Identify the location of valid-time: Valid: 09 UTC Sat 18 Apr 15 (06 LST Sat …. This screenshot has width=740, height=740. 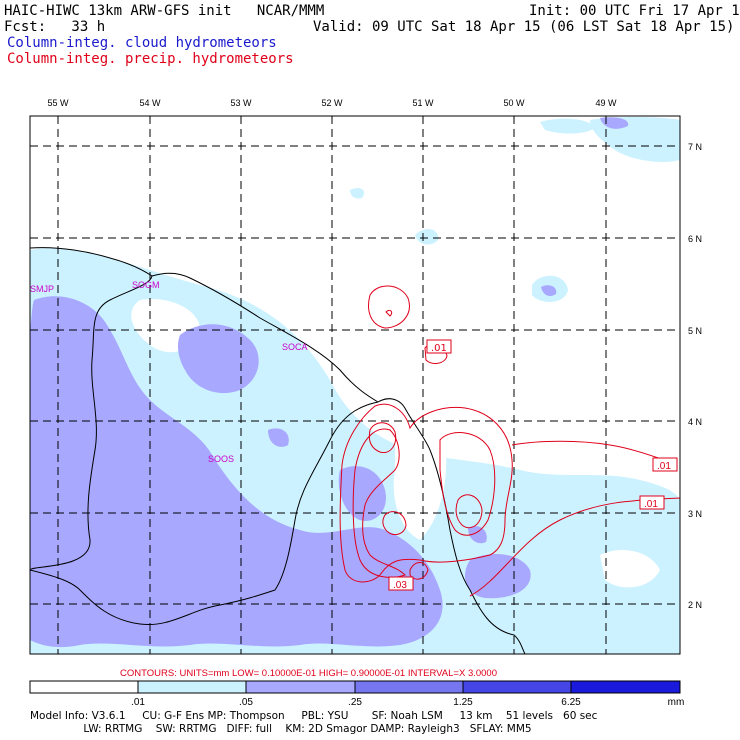
(524, 27).